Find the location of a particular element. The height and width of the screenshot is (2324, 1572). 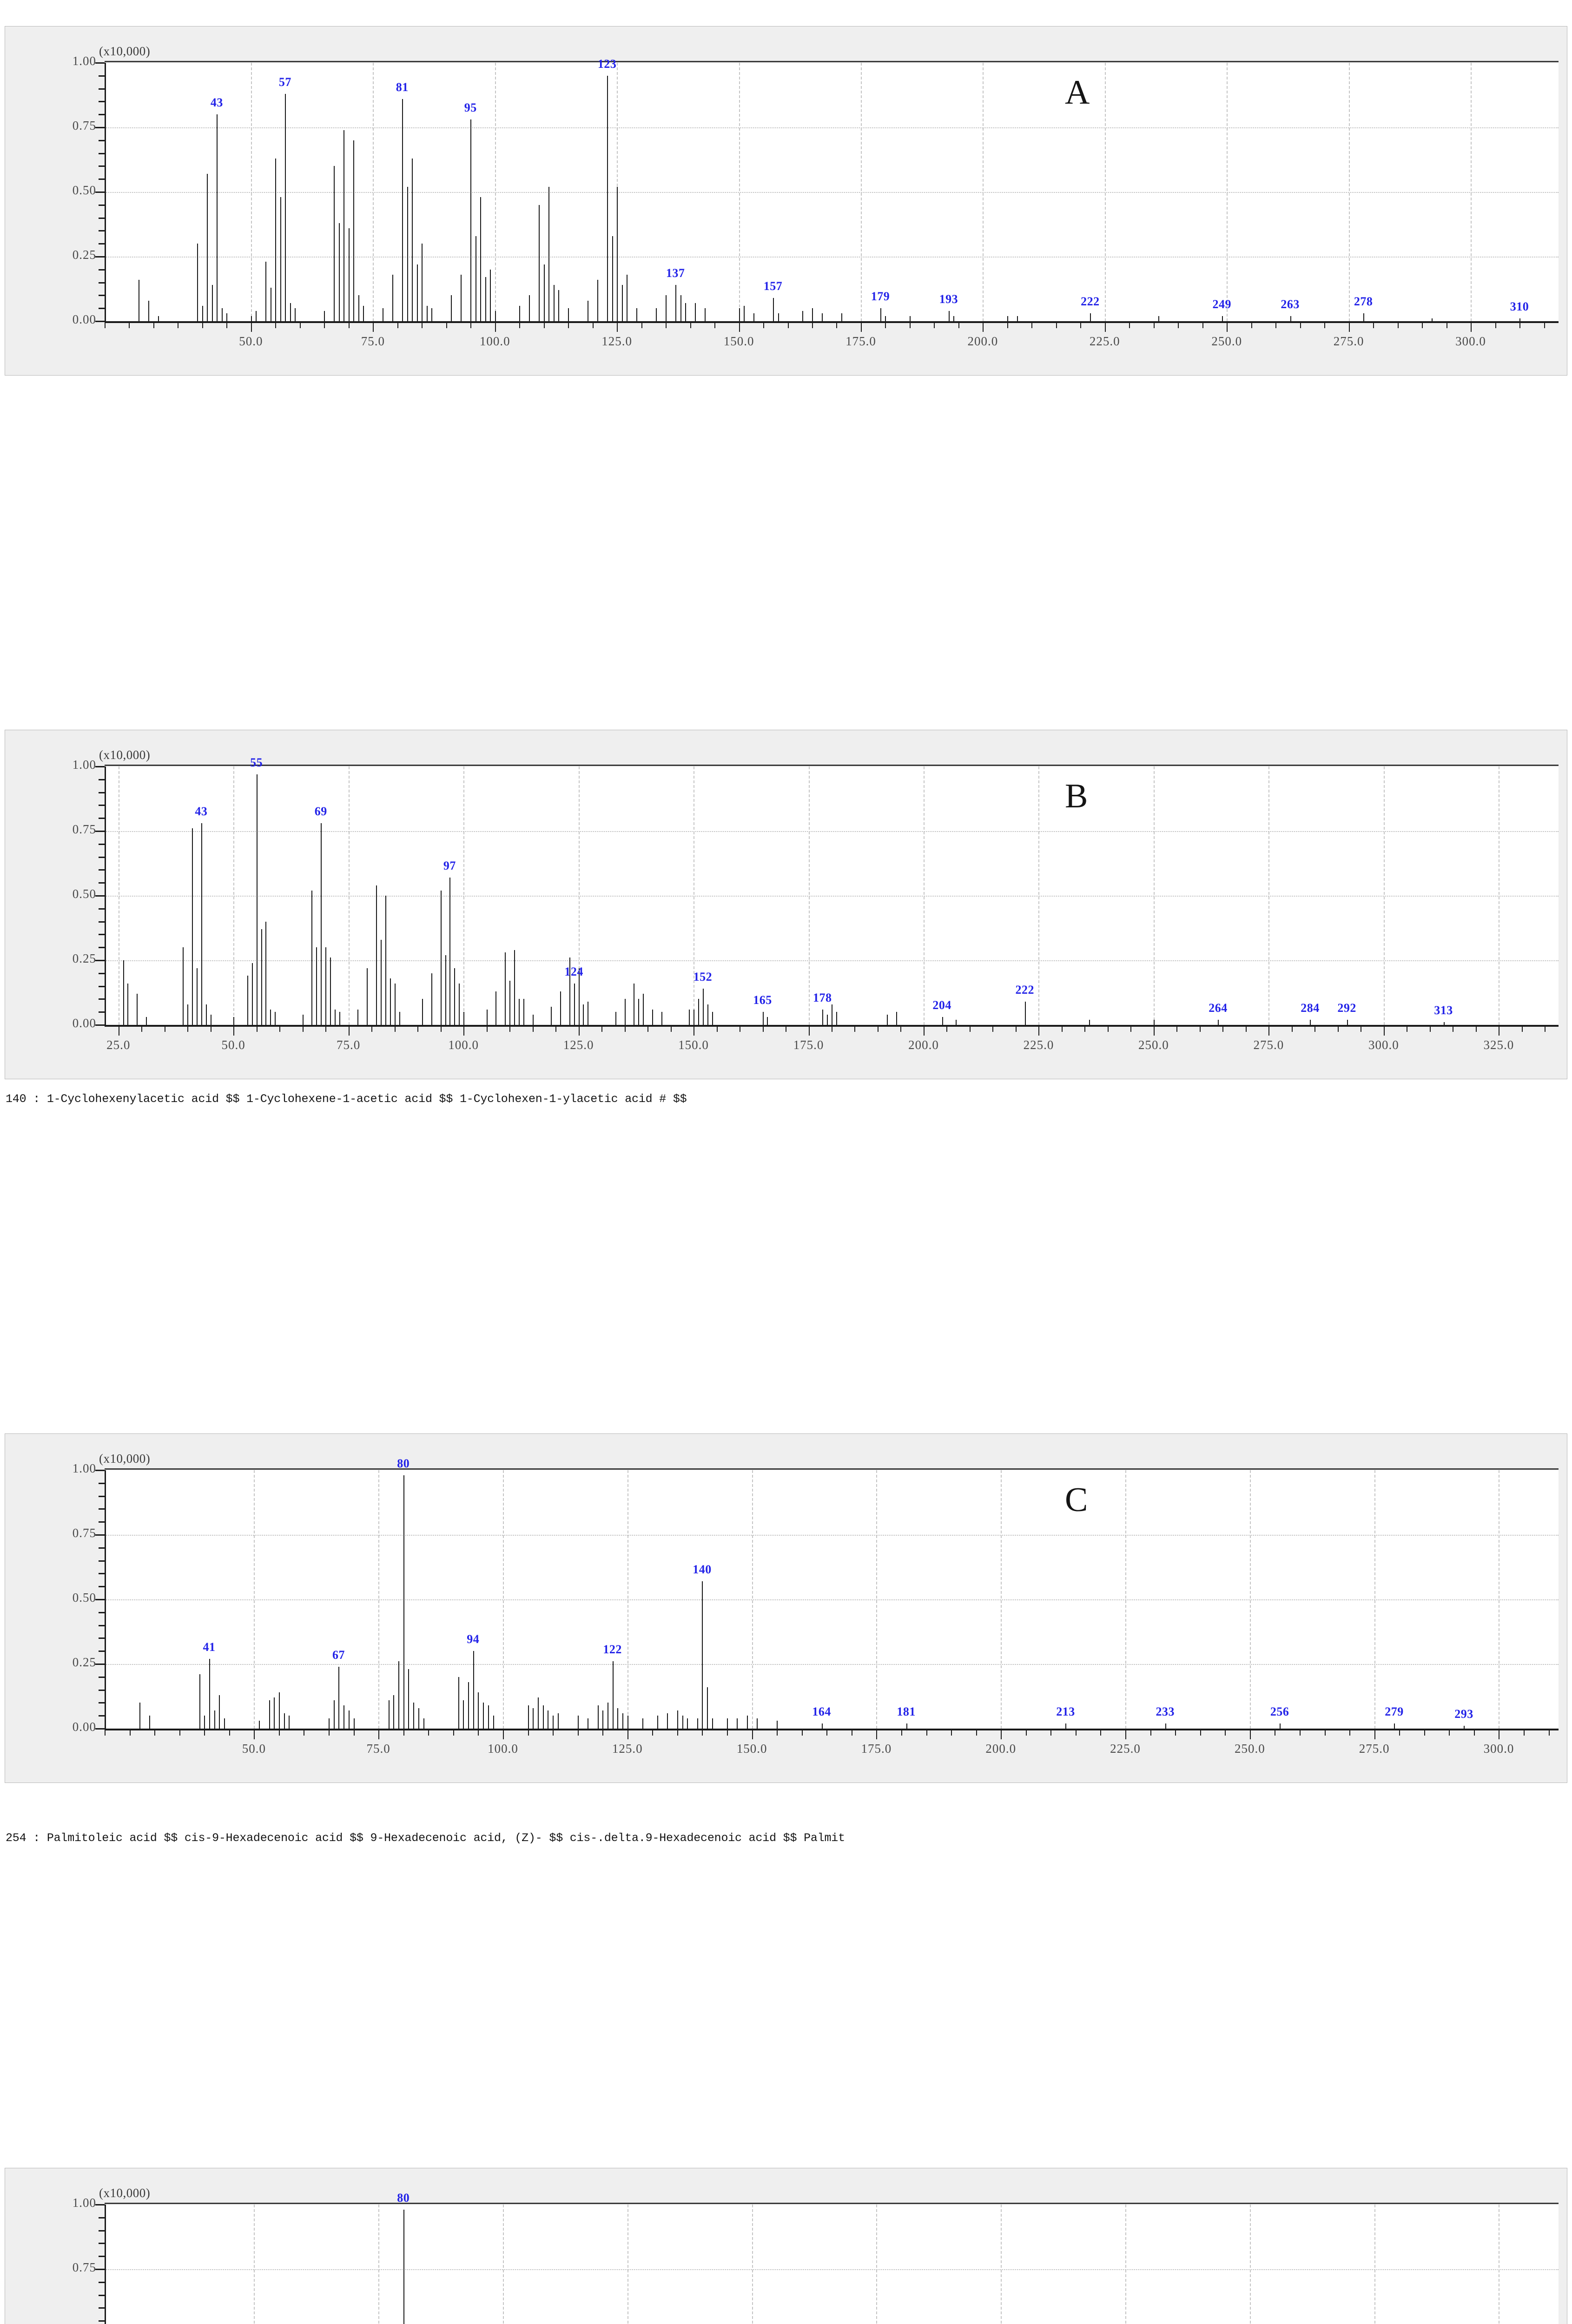

y-axis-unit-label: (x10,000) is located at coordinates (125, 1459).